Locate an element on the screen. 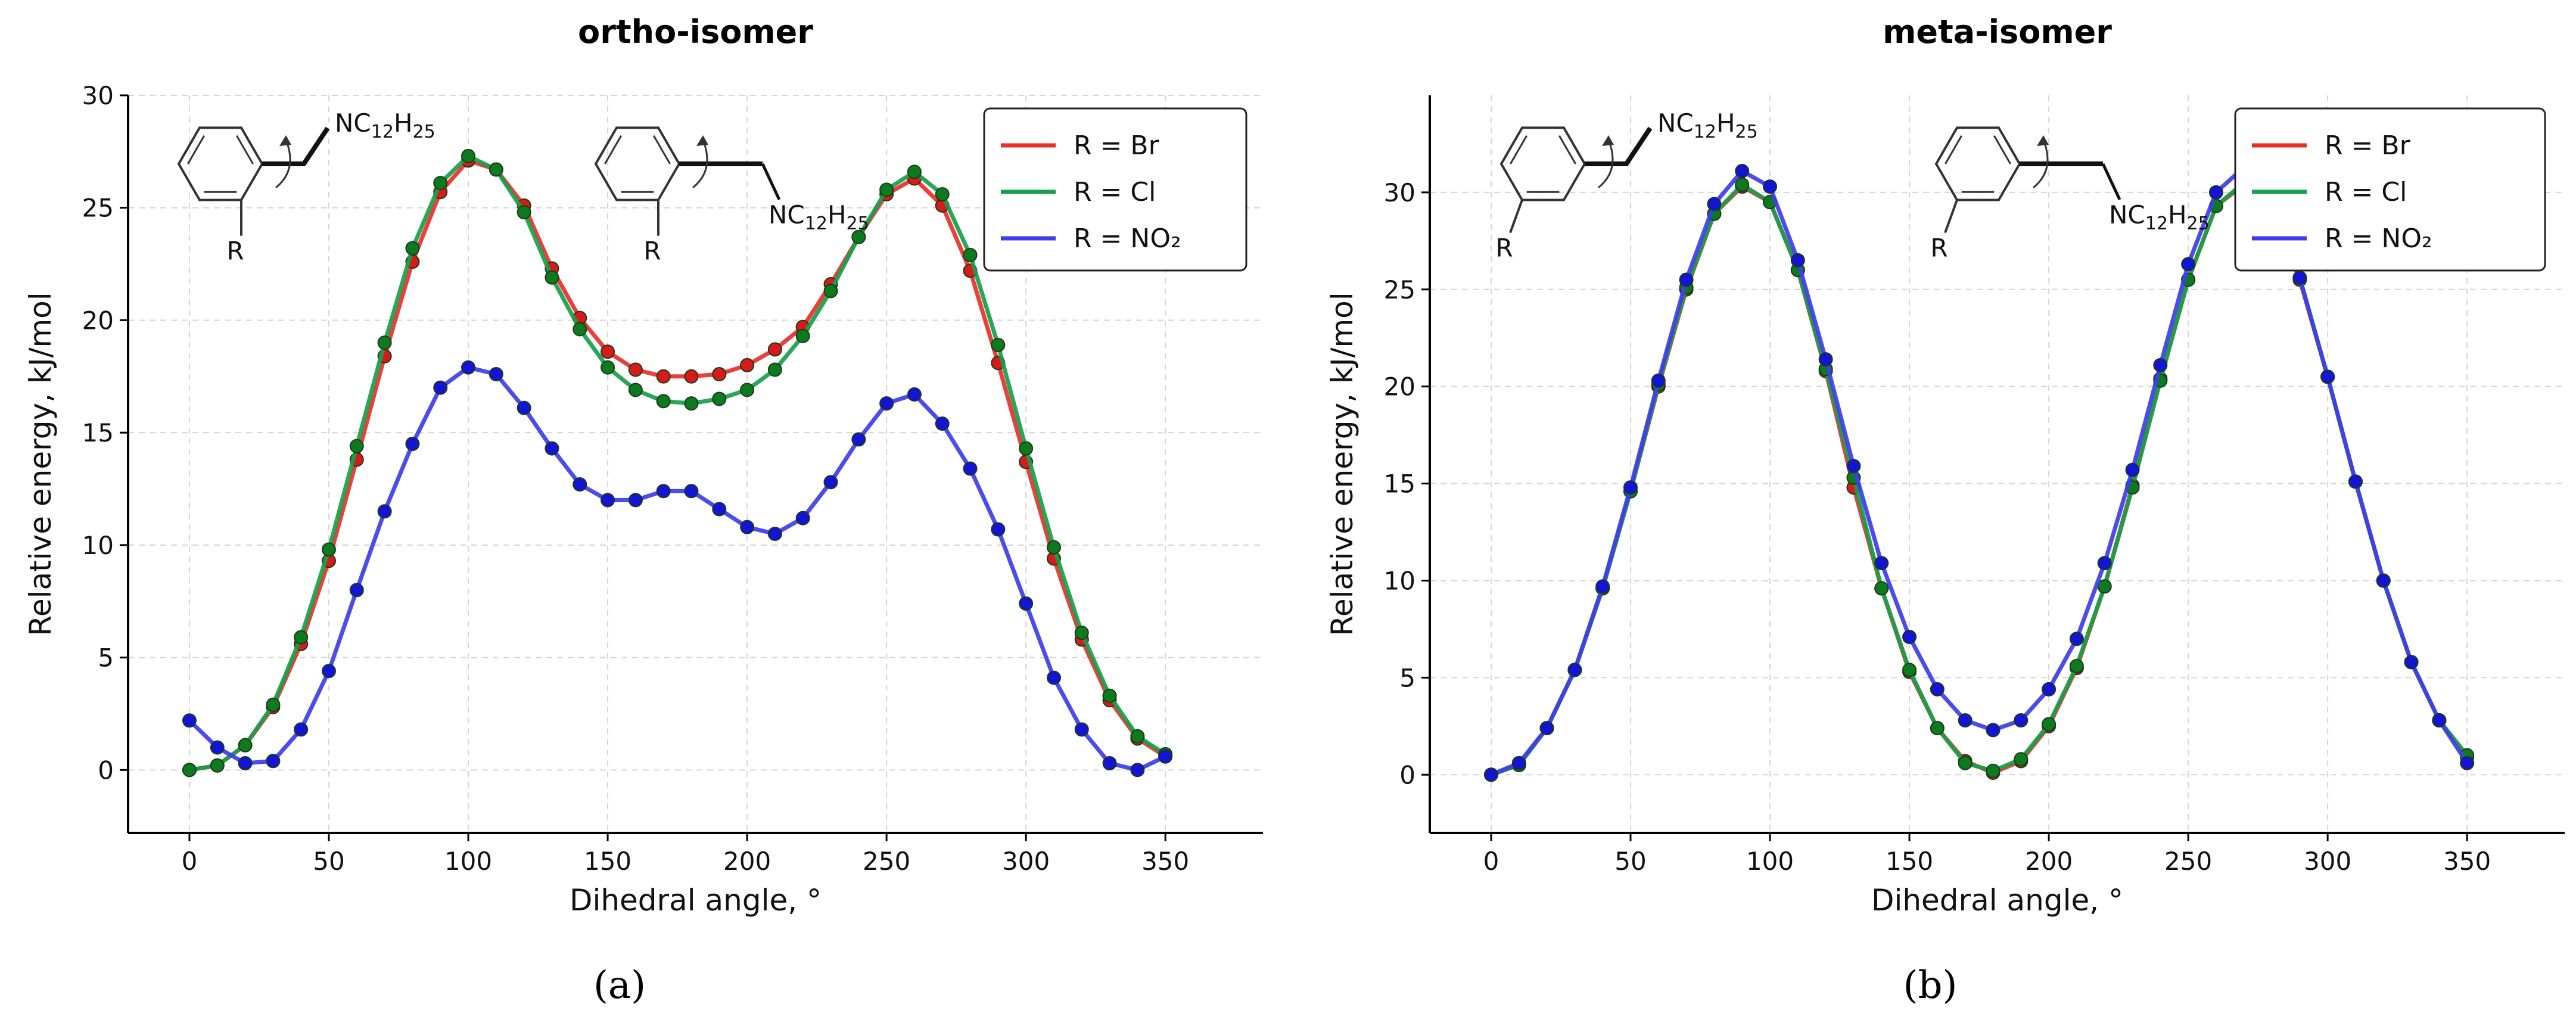  y-tick-label: 15 is located at coordinates (1399, 484).